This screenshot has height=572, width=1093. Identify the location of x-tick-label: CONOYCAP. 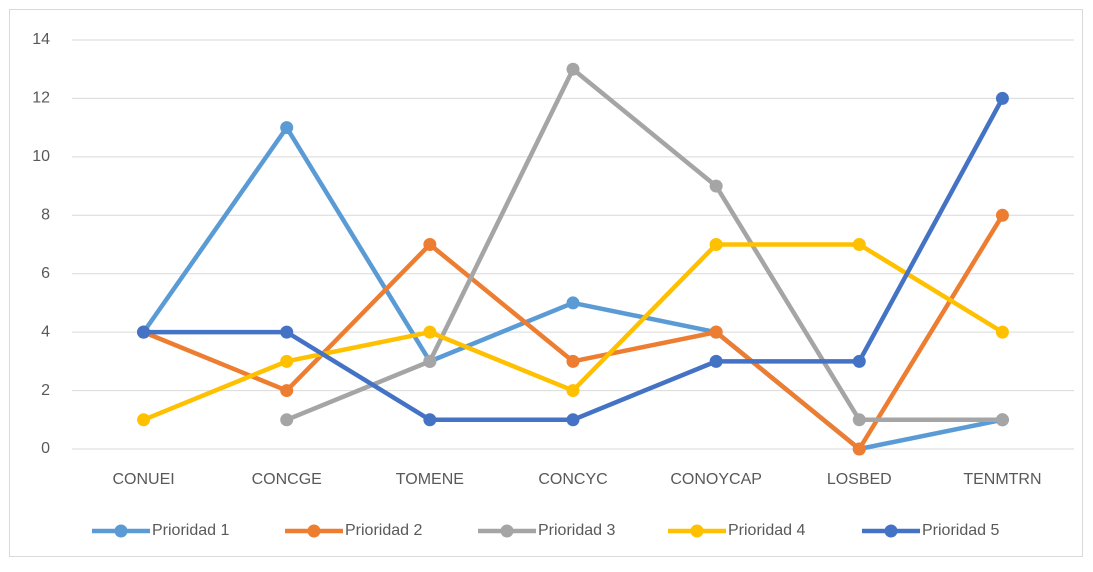
(716, 479).